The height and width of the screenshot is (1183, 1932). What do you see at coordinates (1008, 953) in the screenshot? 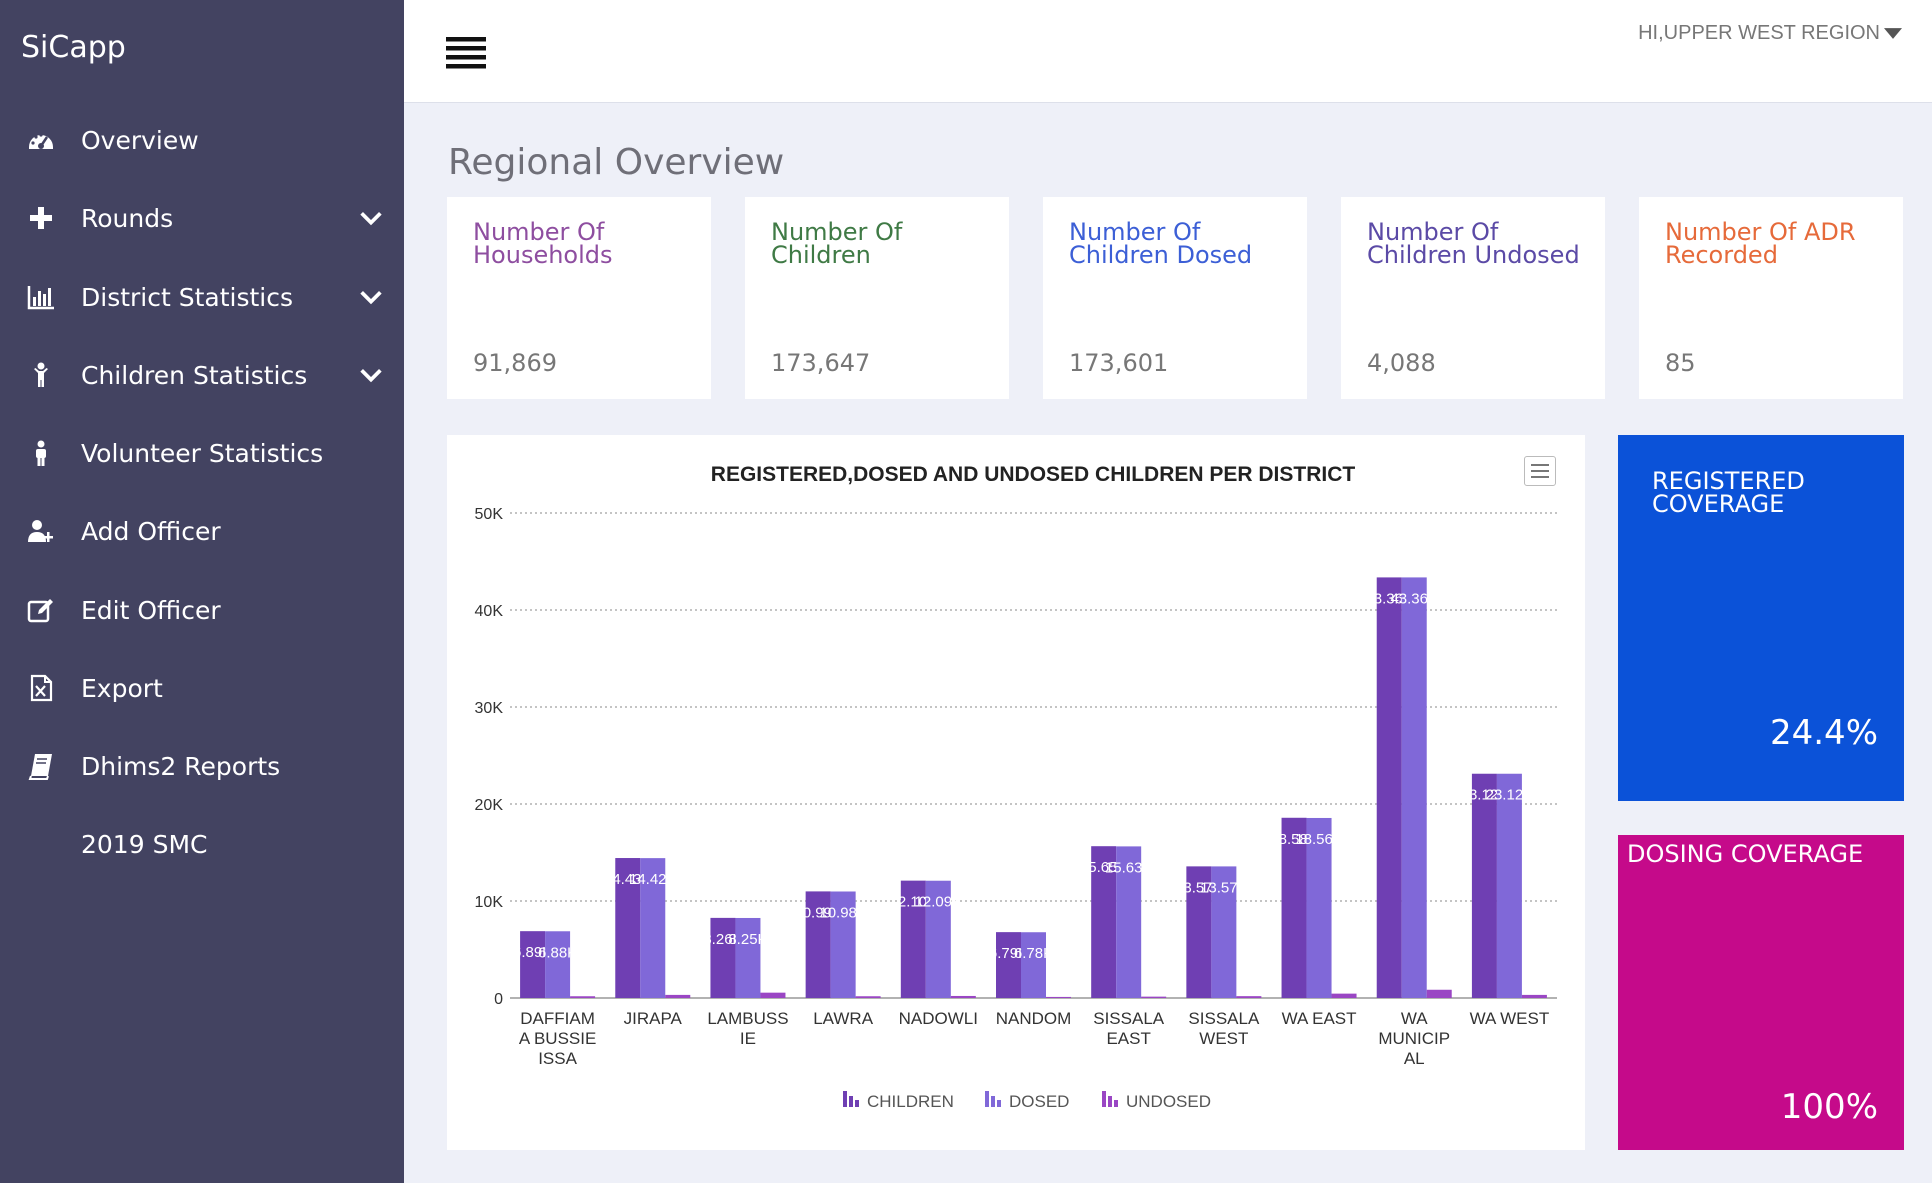
I see `data-label: 6.79K` at bounding box center [1008, 953].